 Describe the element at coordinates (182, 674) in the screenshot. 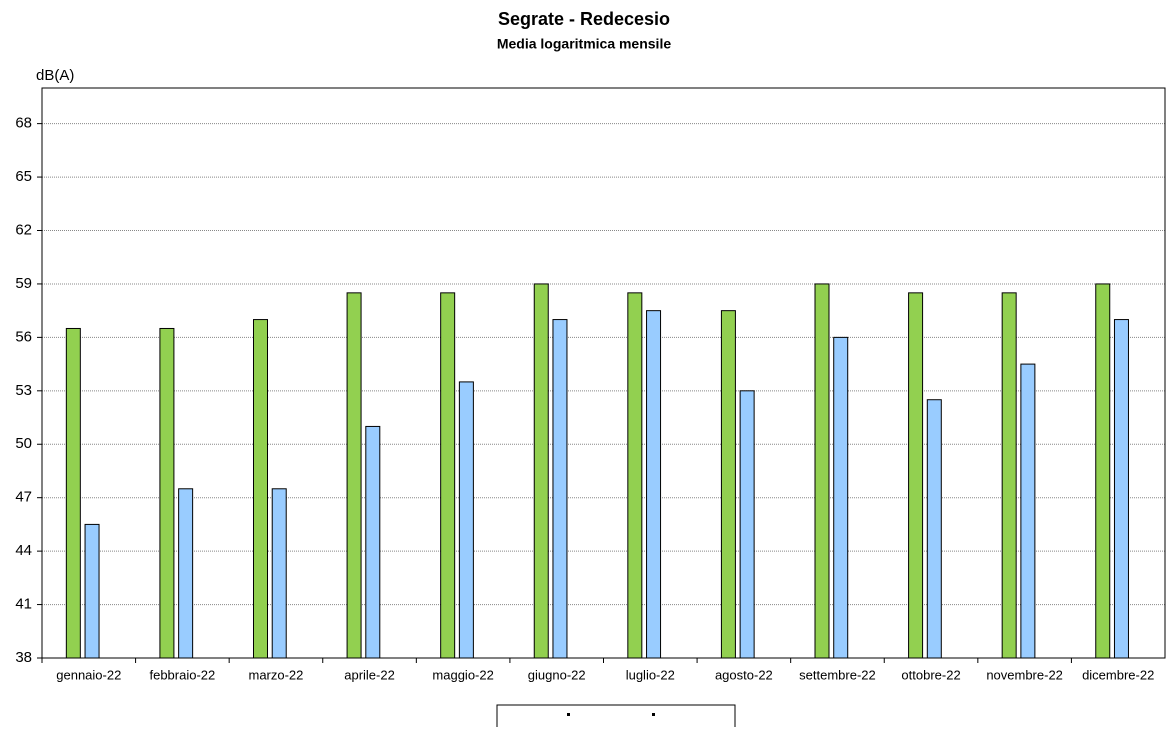

I see `x-tick-label: febbraio-22` at that location.